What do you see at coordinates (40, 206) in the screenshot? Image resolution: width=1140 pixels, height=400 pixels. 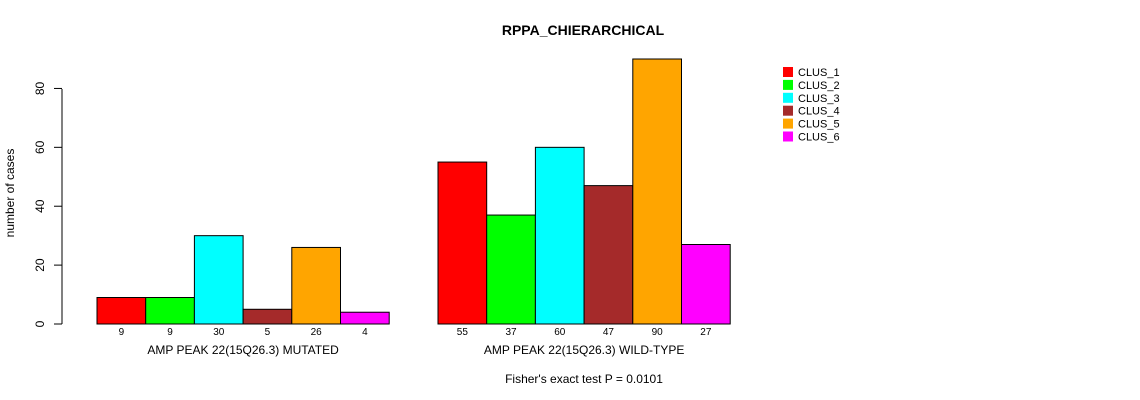 I see `y-tick-label: 40` at bounding box center [40, 206].